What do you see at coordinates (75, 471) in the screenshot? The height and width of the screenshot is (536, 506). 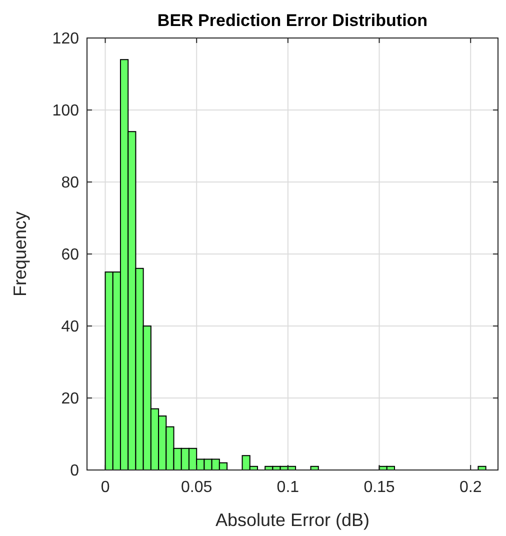 I see `y-tick-label: 0` at bounding box center [75, 471].